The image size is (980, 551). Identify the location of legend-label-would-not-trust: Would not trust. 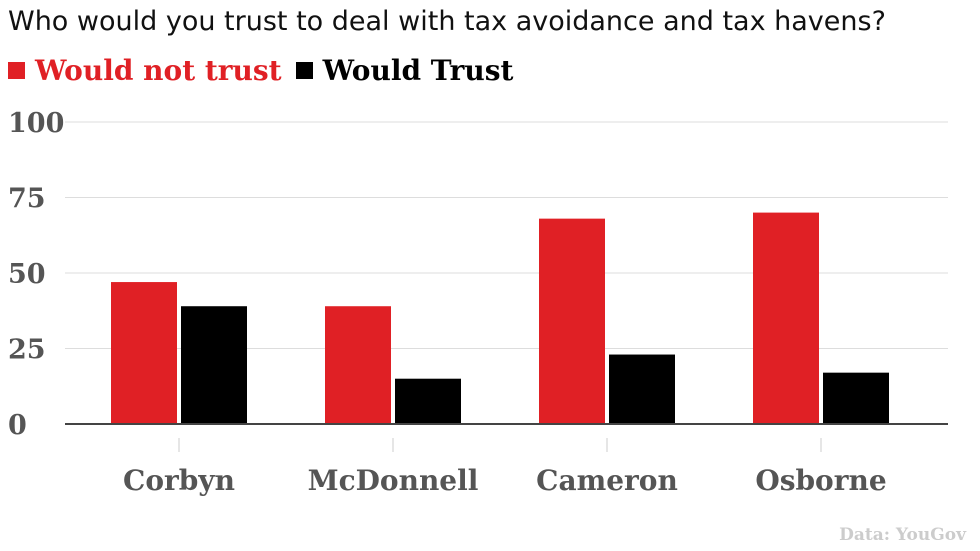
(158, 70).